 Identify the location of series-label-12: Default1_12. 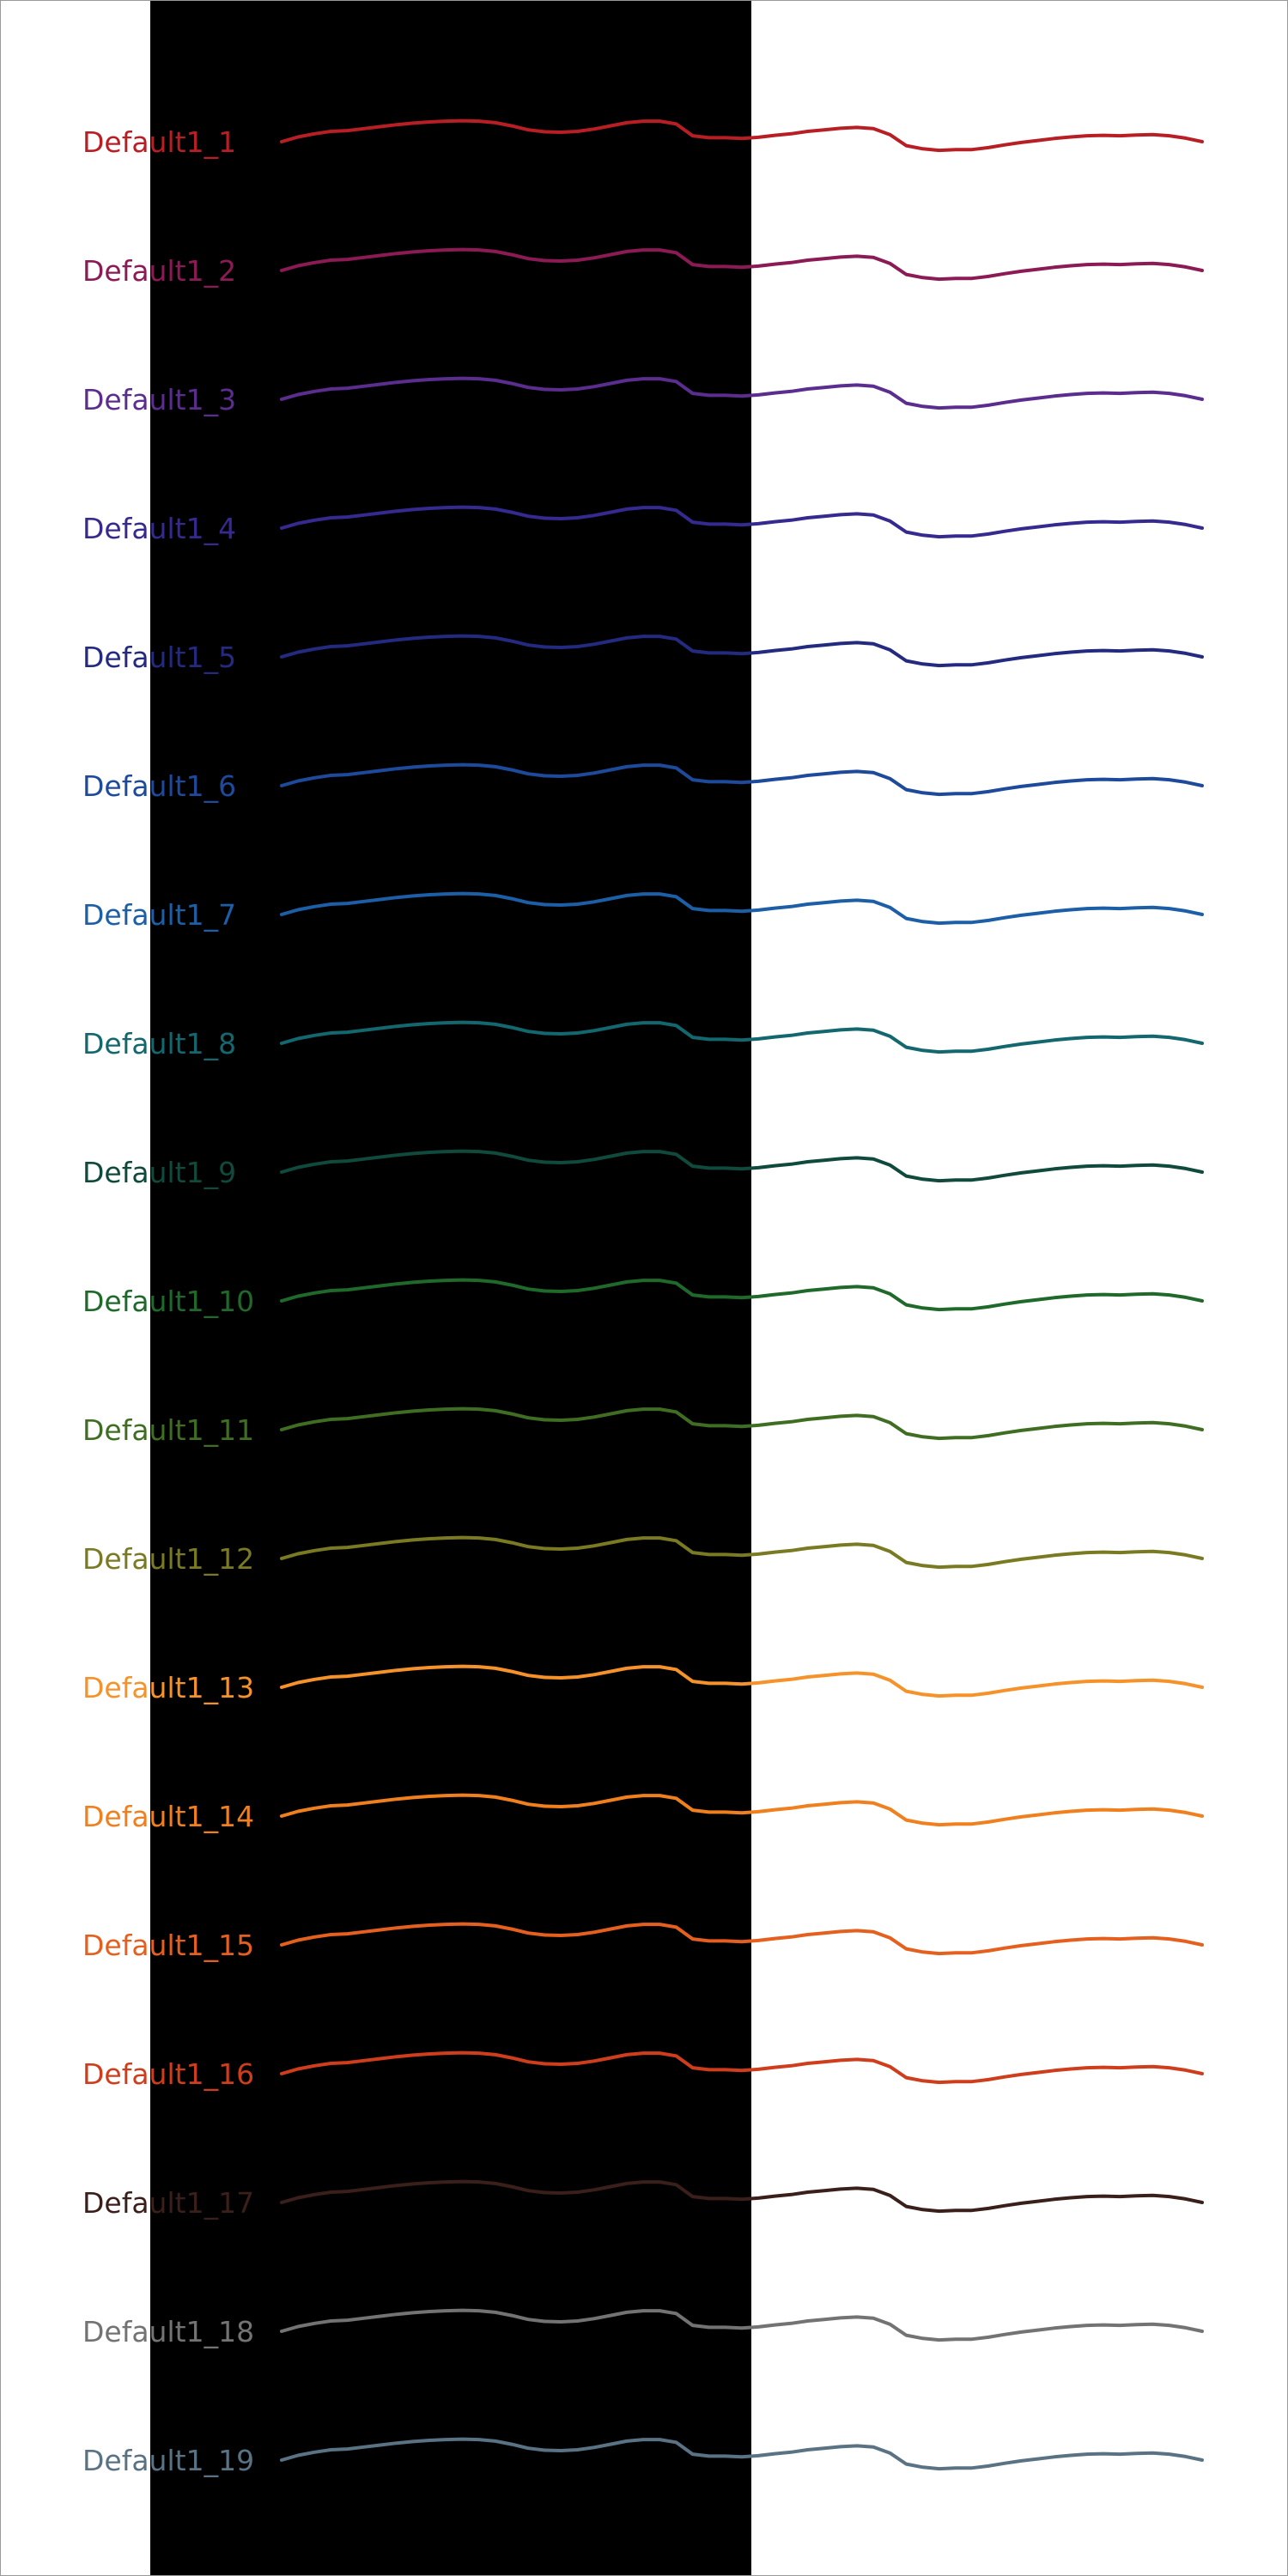
(168, 1559).